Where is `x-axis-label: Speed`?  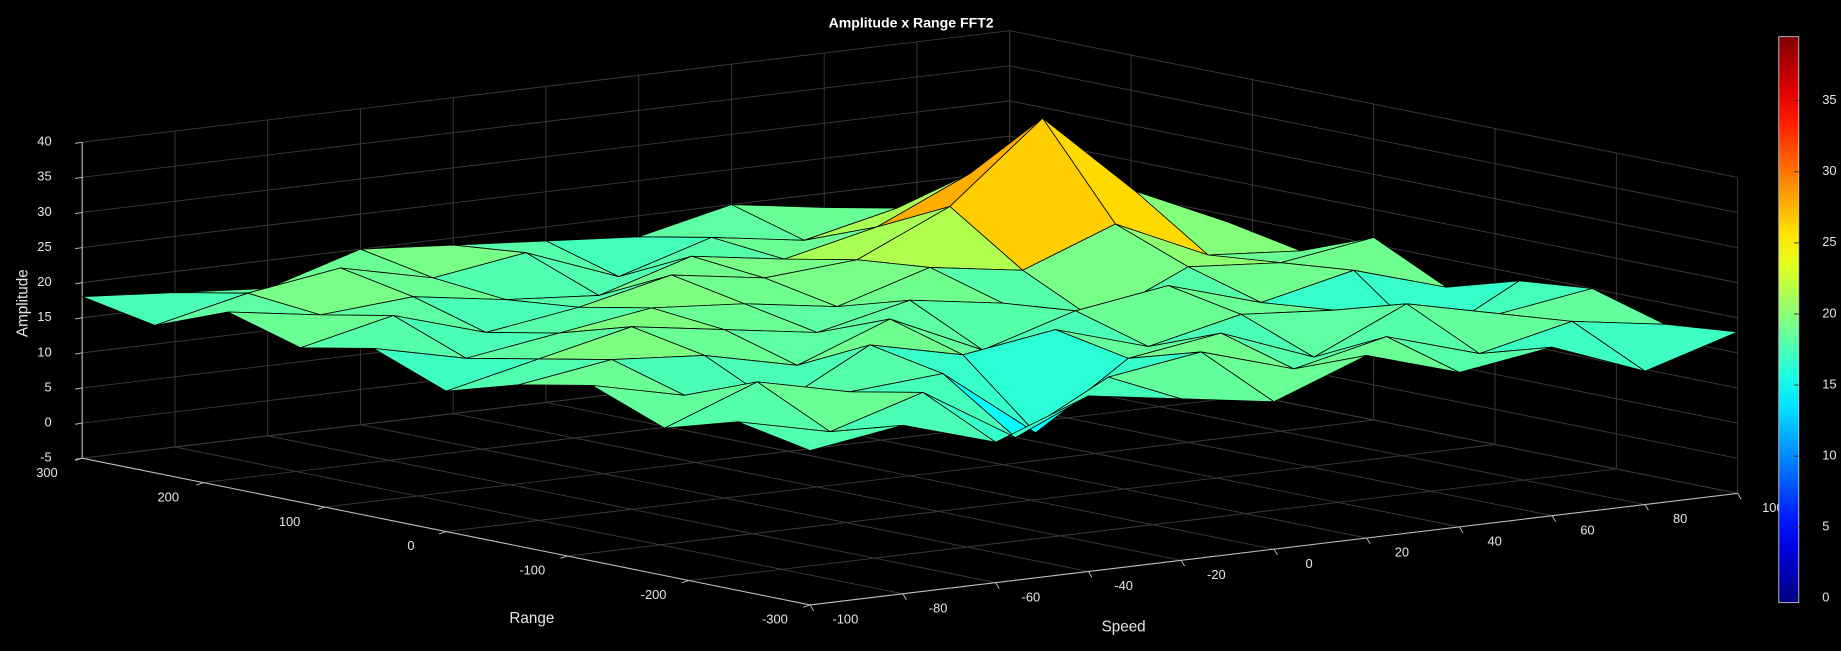
x-axis-label: Speed is located at coordinates (1124, 626).